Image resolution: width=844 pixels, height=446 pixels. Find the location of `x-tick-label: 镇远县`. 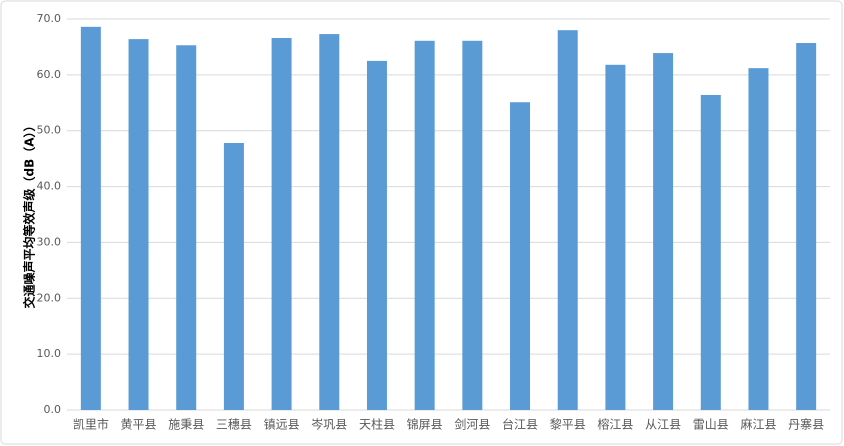

x-tick-label: 镇远县 is located at coordinates (282, 425).